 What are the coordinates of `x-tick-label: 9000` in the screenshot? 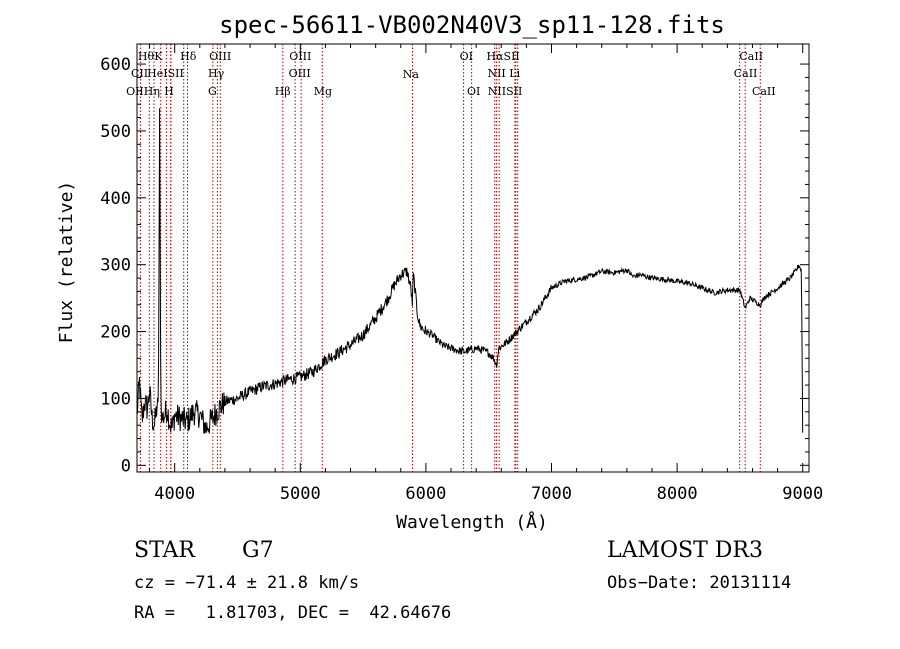 It's located at (802, 494).